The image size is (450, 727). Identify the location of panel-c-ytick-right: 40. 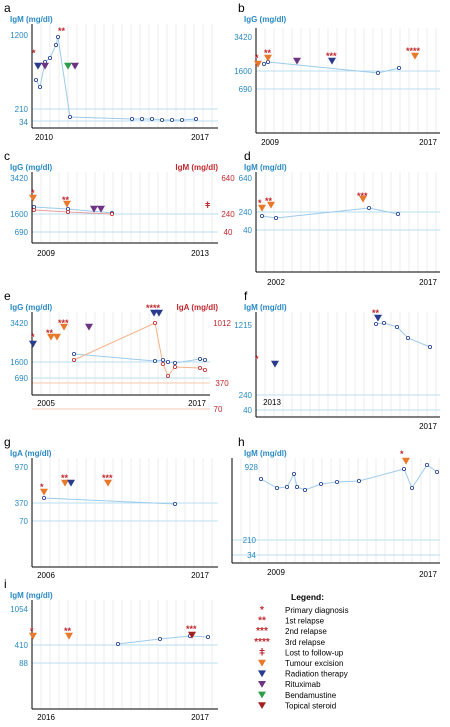
(228, 232).